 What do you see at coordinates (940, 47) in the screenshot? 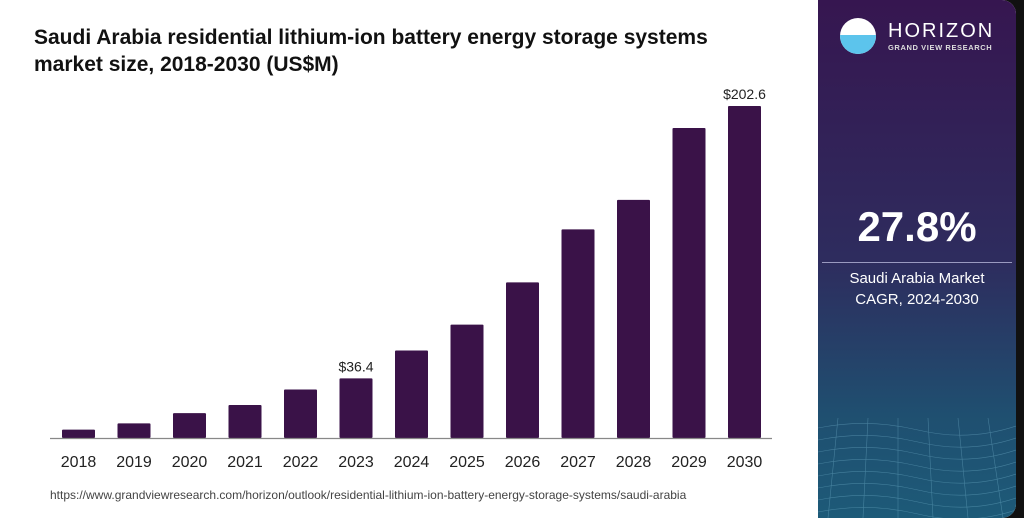
I see `logo-subtitle: GRAND VIEW RESEARCH` at bounding box center [940, 47].